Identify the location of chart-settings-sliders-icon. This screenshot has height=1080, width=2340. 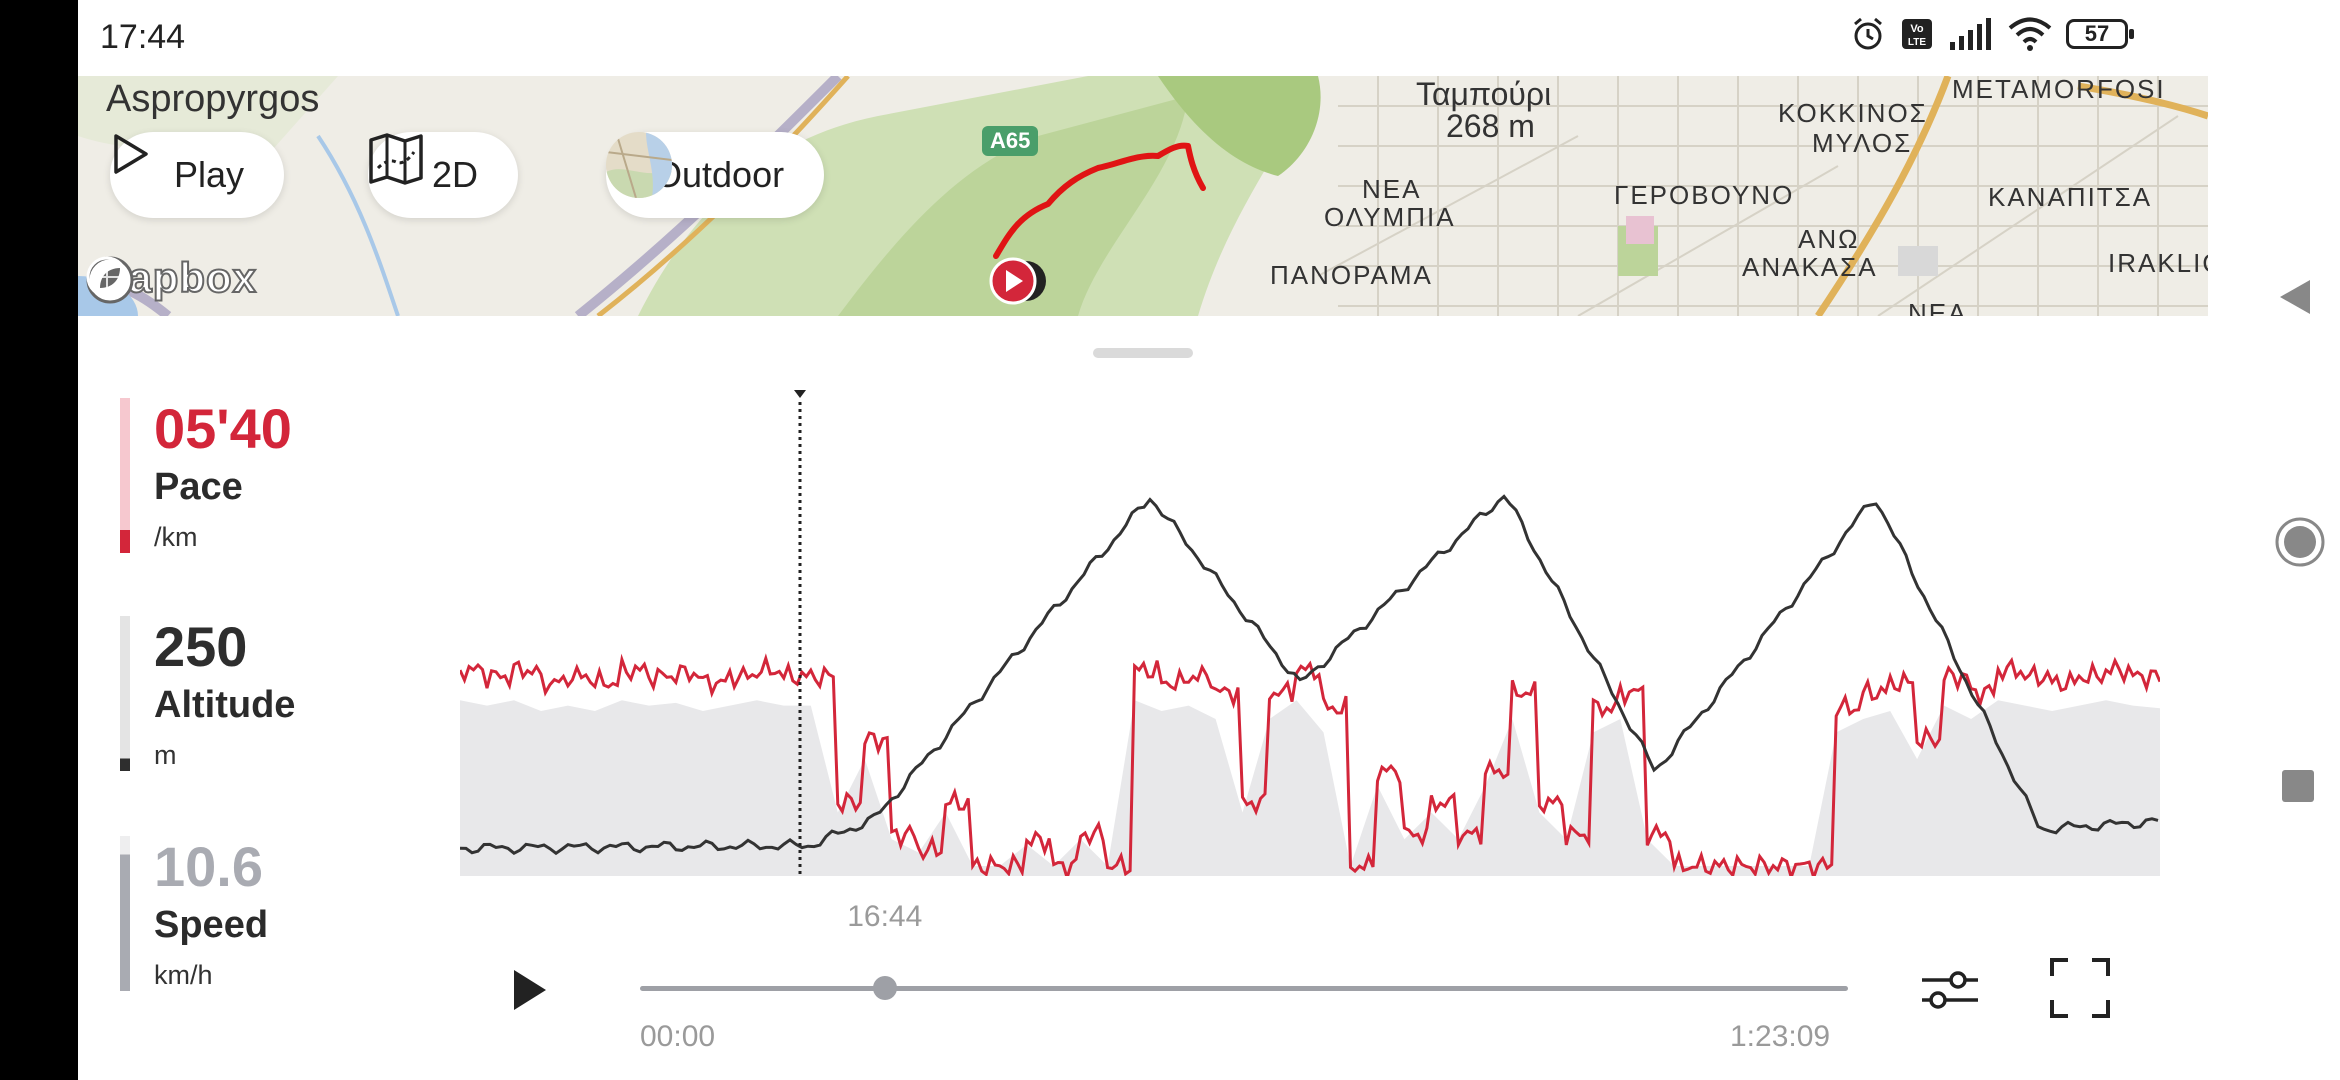
(1950, 992).